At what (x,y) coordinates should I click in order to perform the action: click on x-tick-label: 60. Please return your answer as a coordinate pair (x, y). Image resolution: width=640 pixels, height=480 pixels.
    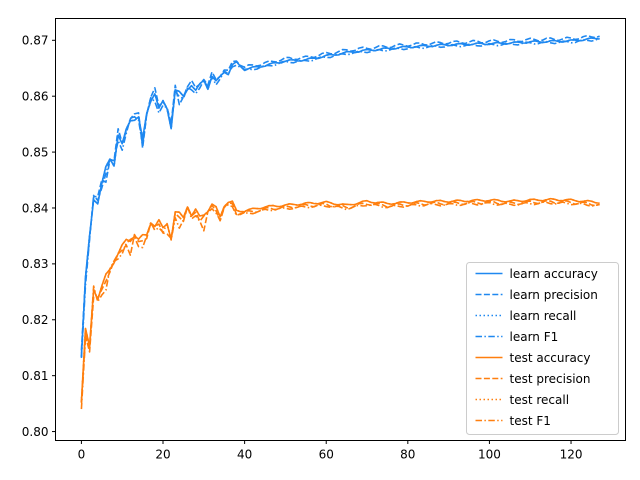
    Looking at the image, I should click on (326, 455).